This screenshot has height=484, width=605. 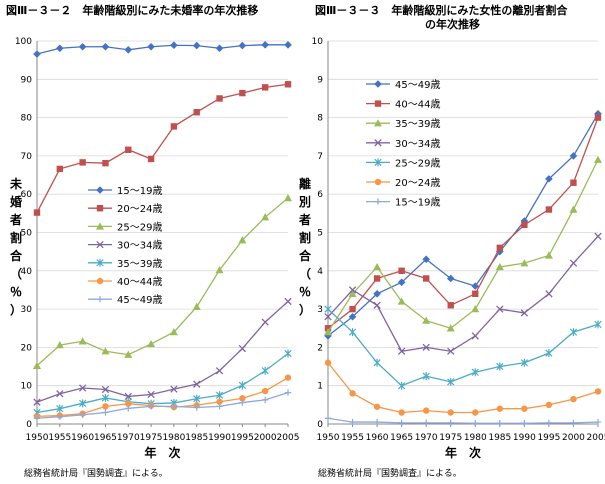 I want to click on y-axis-title-char: ％, so click(x=16, y=292).